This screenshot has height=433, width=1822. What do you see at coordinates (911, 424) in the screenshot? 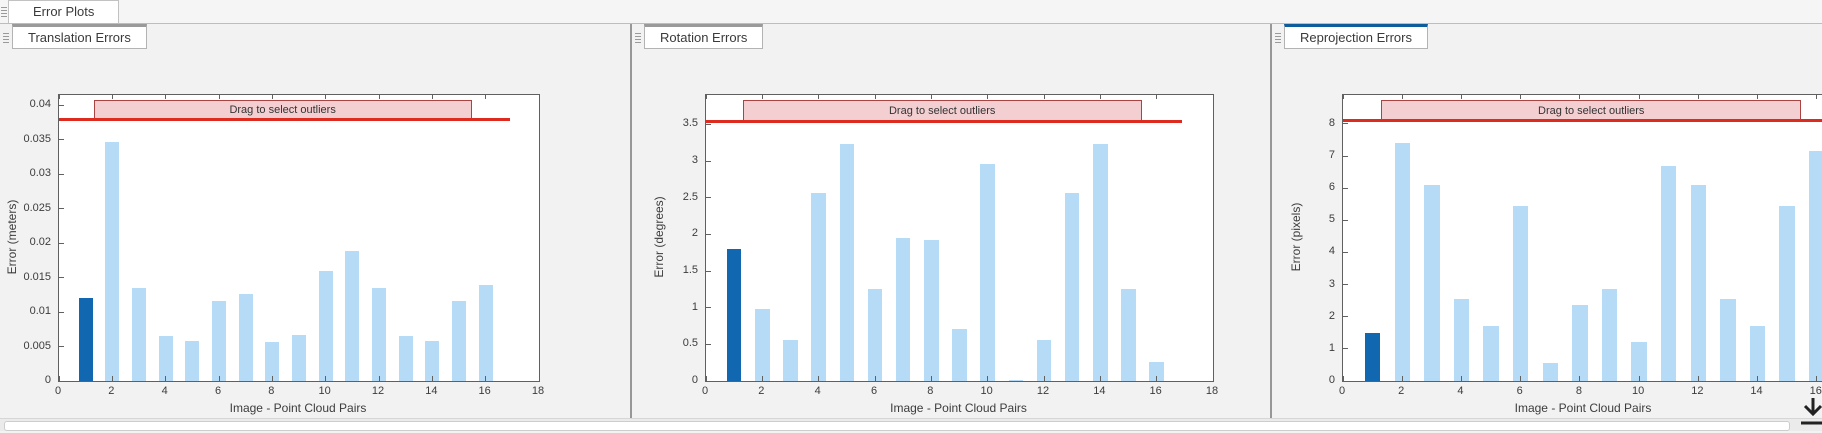
I see `status-bar` at bounding box center [911, 424].